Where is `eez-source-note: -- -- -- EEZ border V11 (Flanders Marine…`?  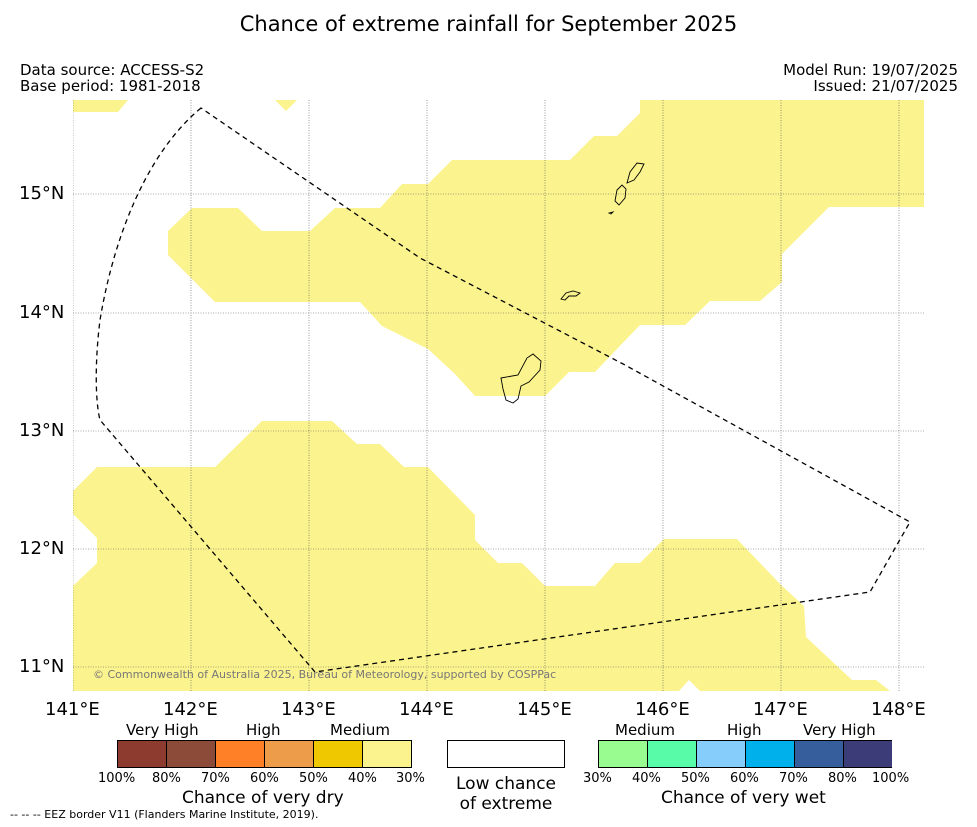
eez-source-note: -- -- -- EEZ border V11 (Flanders Marine… is located at coordinates (164, 814).